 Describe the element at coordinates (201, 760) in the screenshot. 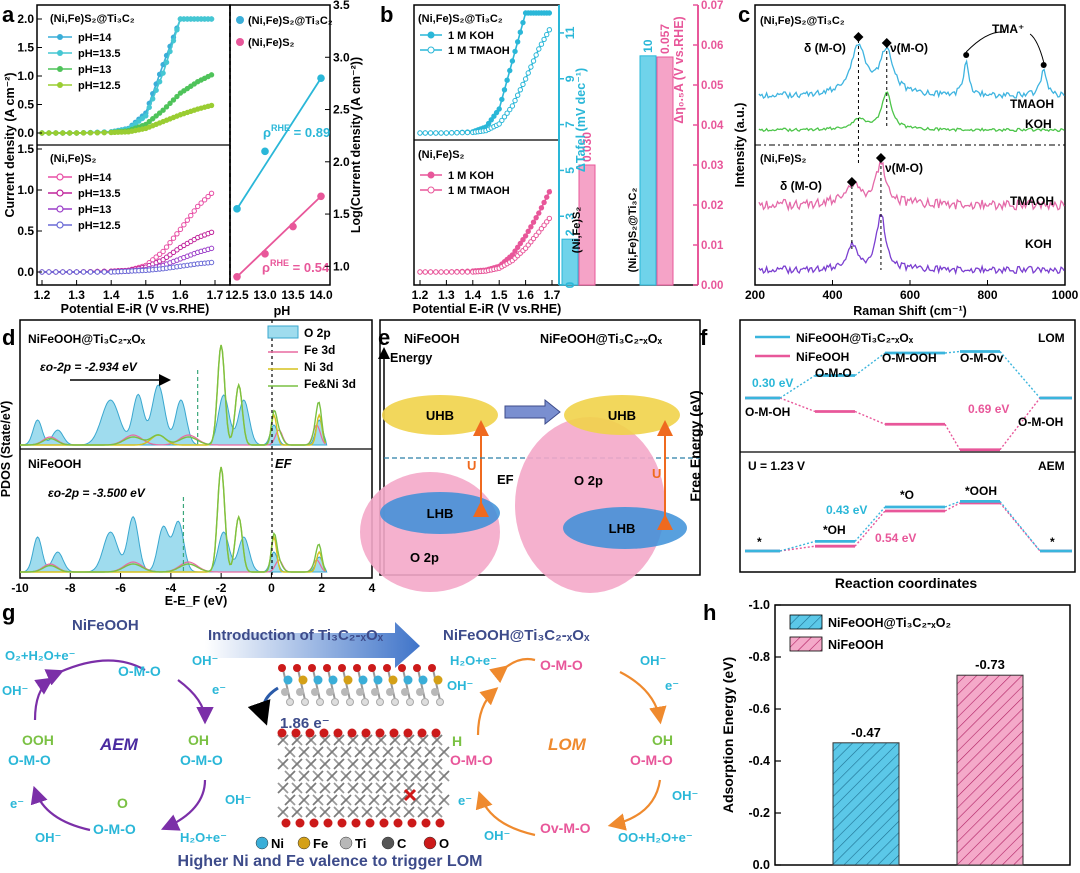

I see `aem-node: O-M-O` at that location.